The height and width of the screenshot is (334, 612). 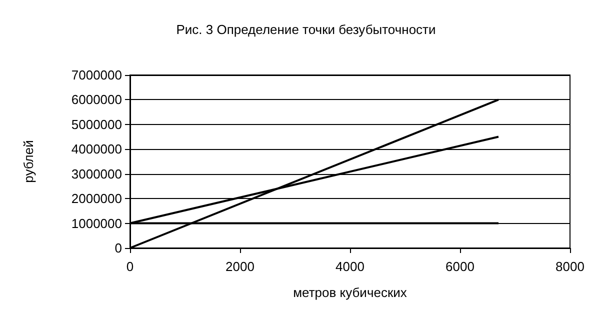 I want to click on chart-title: Рис. 3 Определение точки безубыточности, so click(x=306, y=29).